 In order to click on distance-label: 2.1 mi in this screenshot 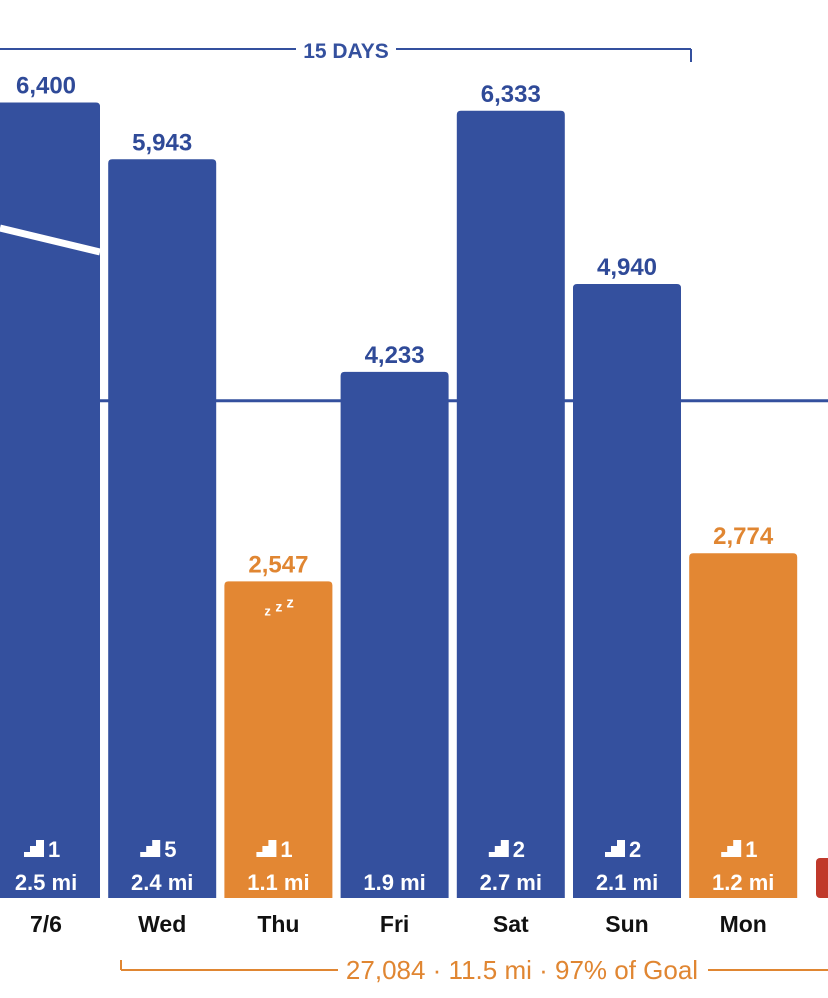, I will do `click(627, 882)`.